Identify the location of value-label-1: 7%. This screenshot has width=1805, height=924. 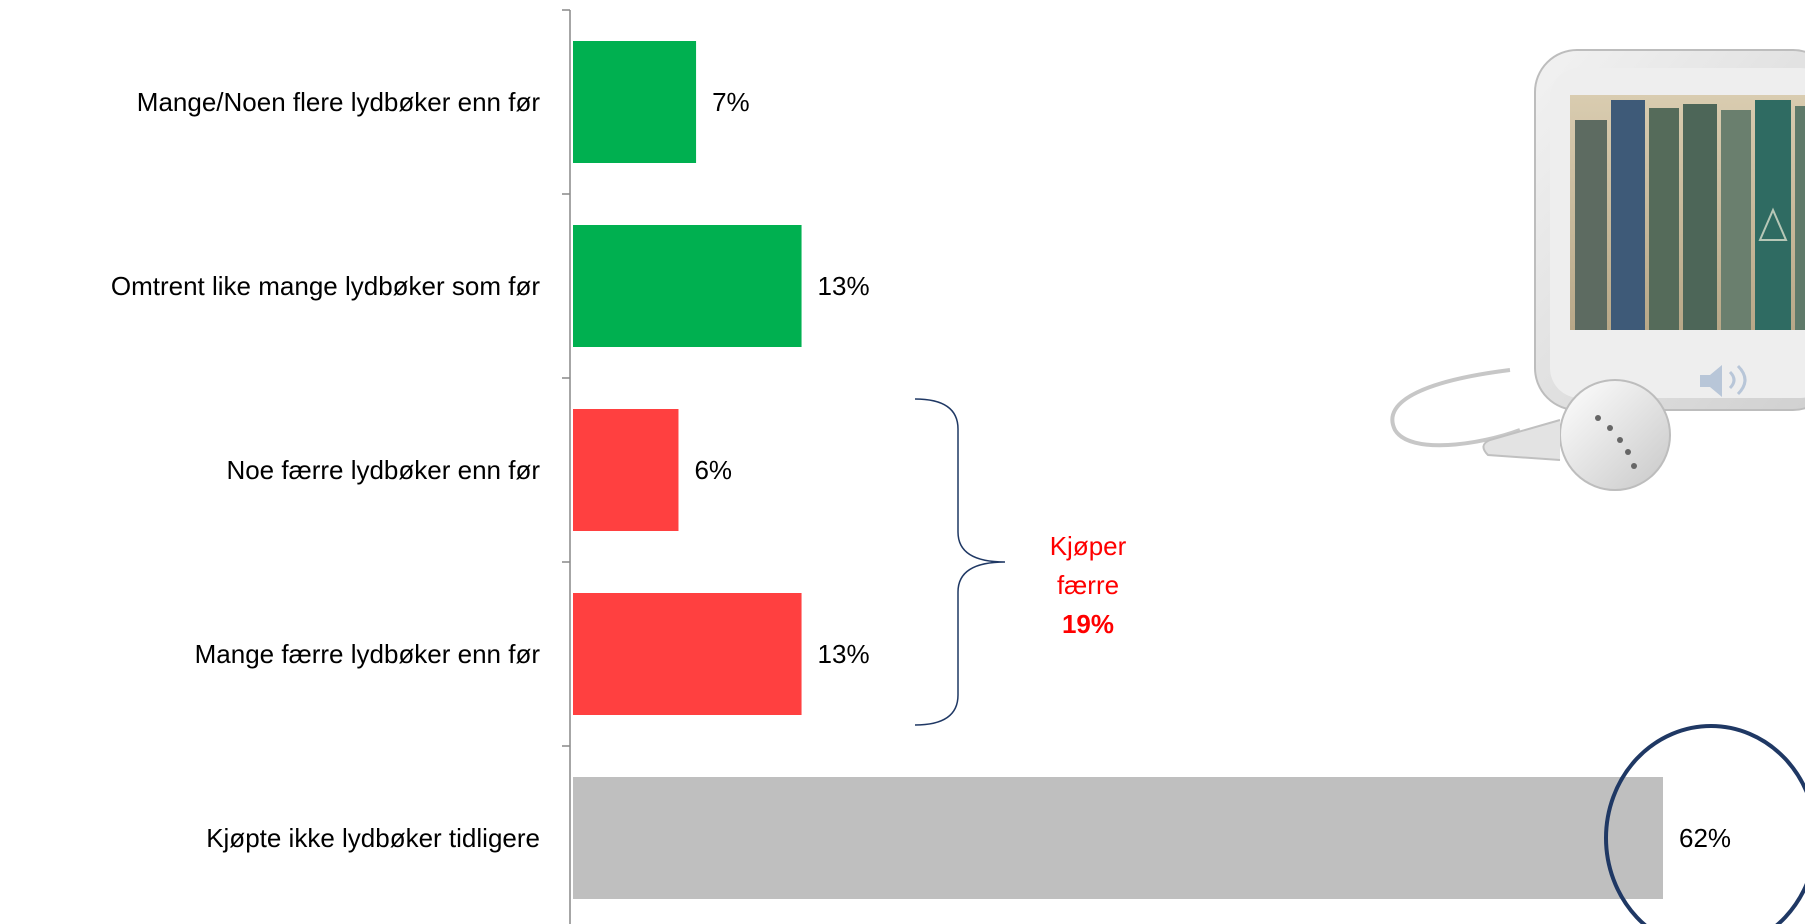
(731, 102).